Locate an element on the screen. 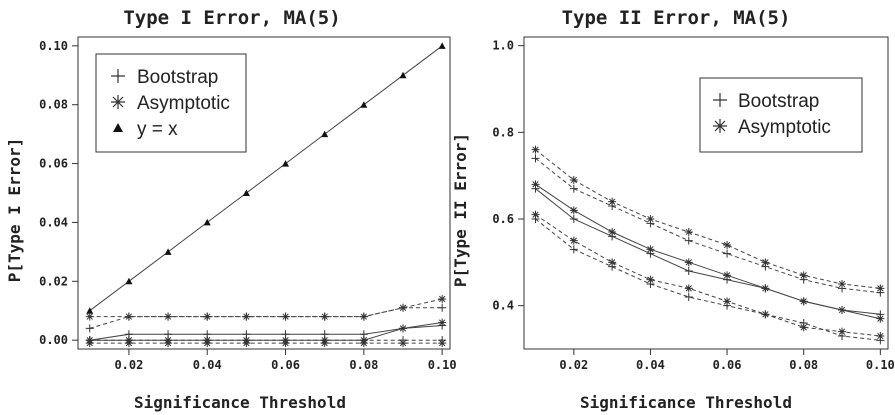 This screenshot has height=415, width=895. chart-title: Type I Error, MA(5) is located at coordinates (231, 18).